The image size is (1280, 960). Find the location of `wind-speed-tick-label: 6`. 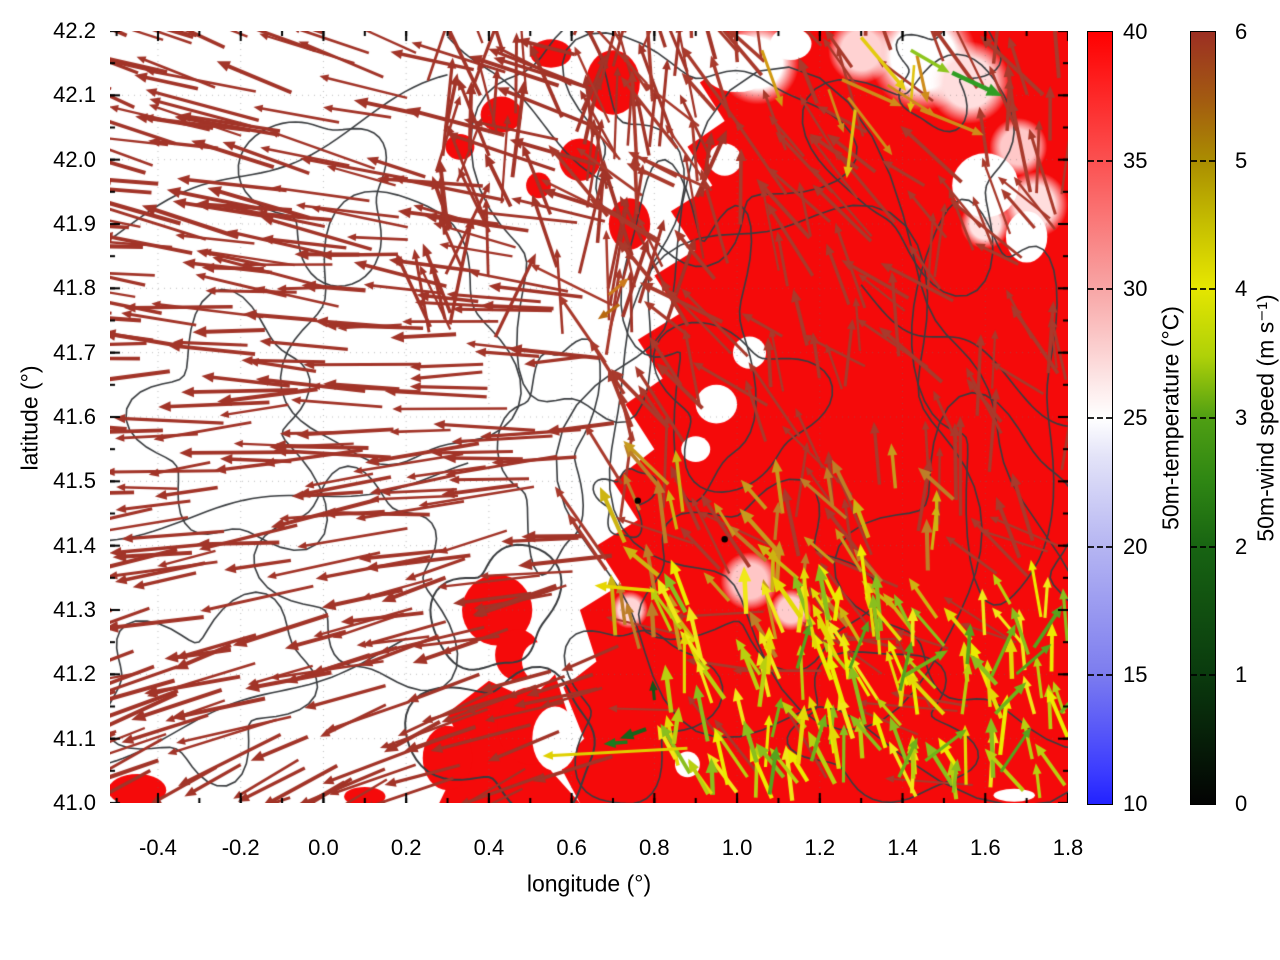

wind-speed-tick-label: 6 is located at coordinates (1241, 31).